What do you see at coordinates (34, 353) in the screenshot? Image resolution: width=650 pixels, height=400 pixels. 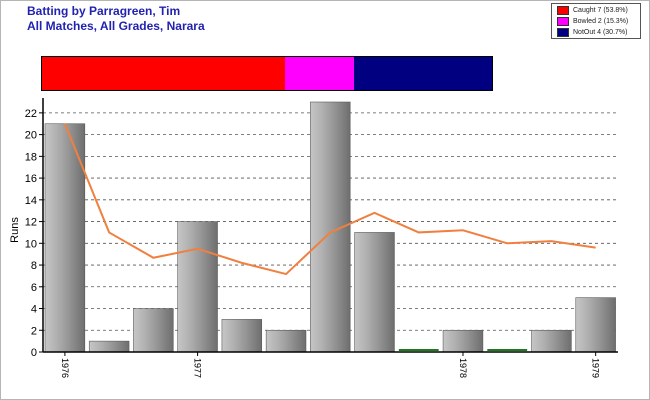 I see `y-tick-label: 0` at bounding box center [34, 353].